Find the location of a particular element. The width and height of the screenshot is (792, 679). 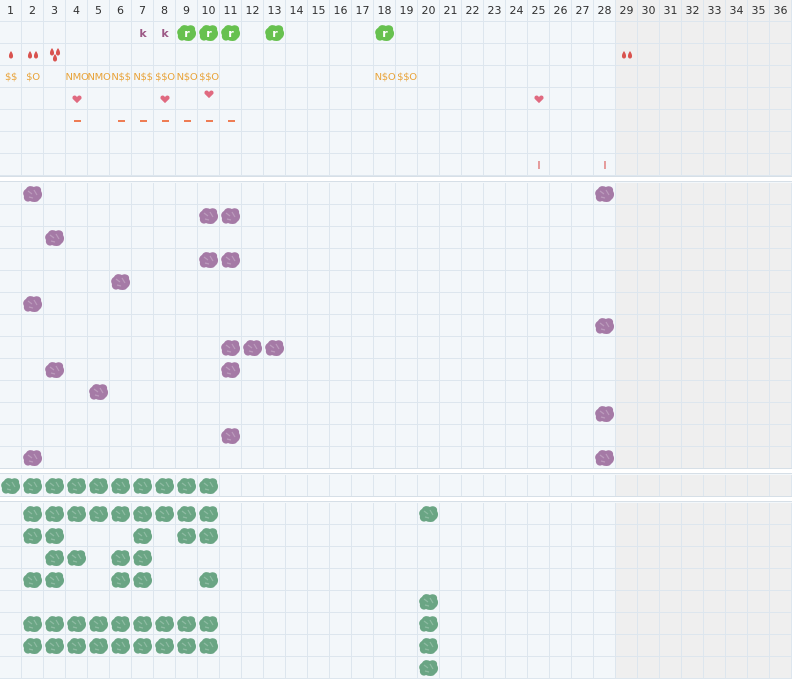

drop-icon is located at coordinates (627, 55).